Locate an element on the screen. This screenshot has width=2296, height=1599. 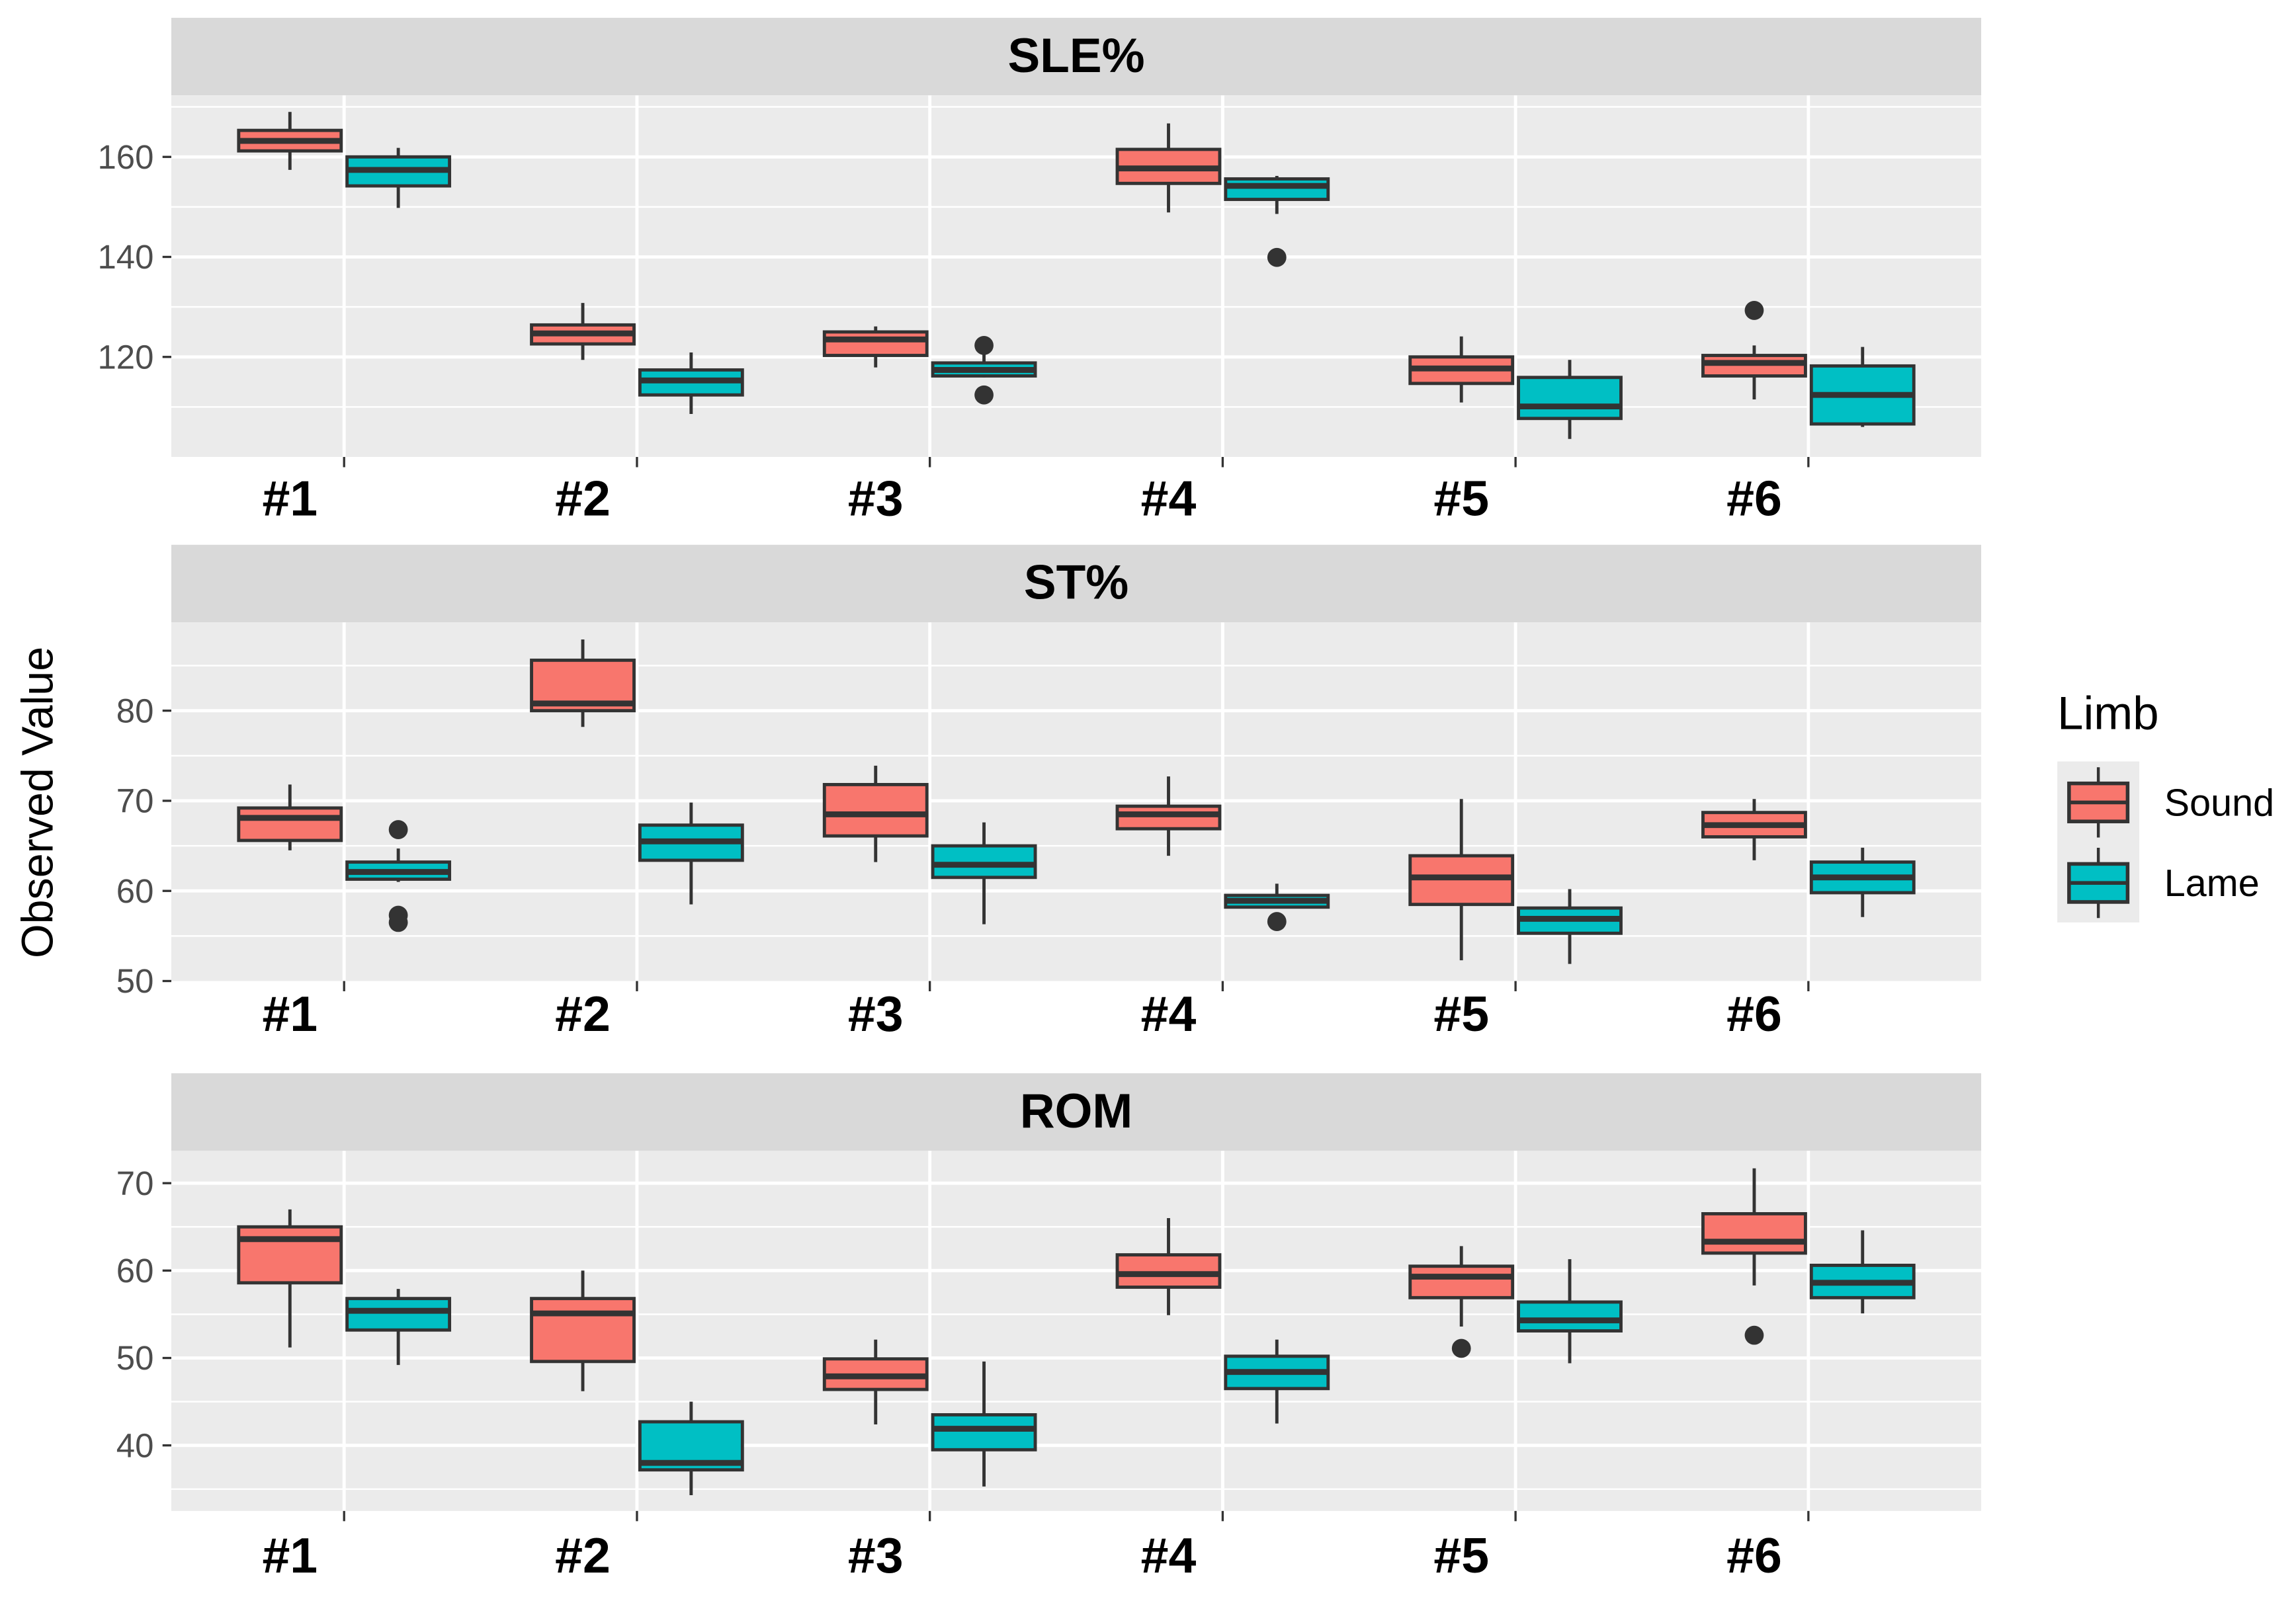
y-tick-label: 120 is located at coordinates (125, 357).